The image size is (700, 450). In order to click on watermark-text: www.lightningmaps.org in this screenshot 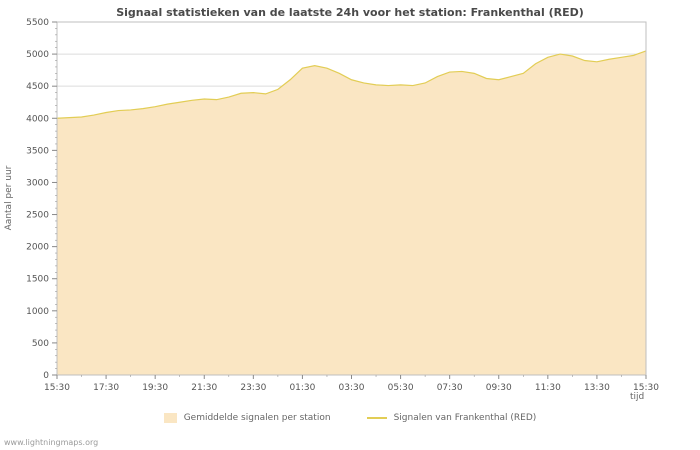, I will do `click(51, 442)`.